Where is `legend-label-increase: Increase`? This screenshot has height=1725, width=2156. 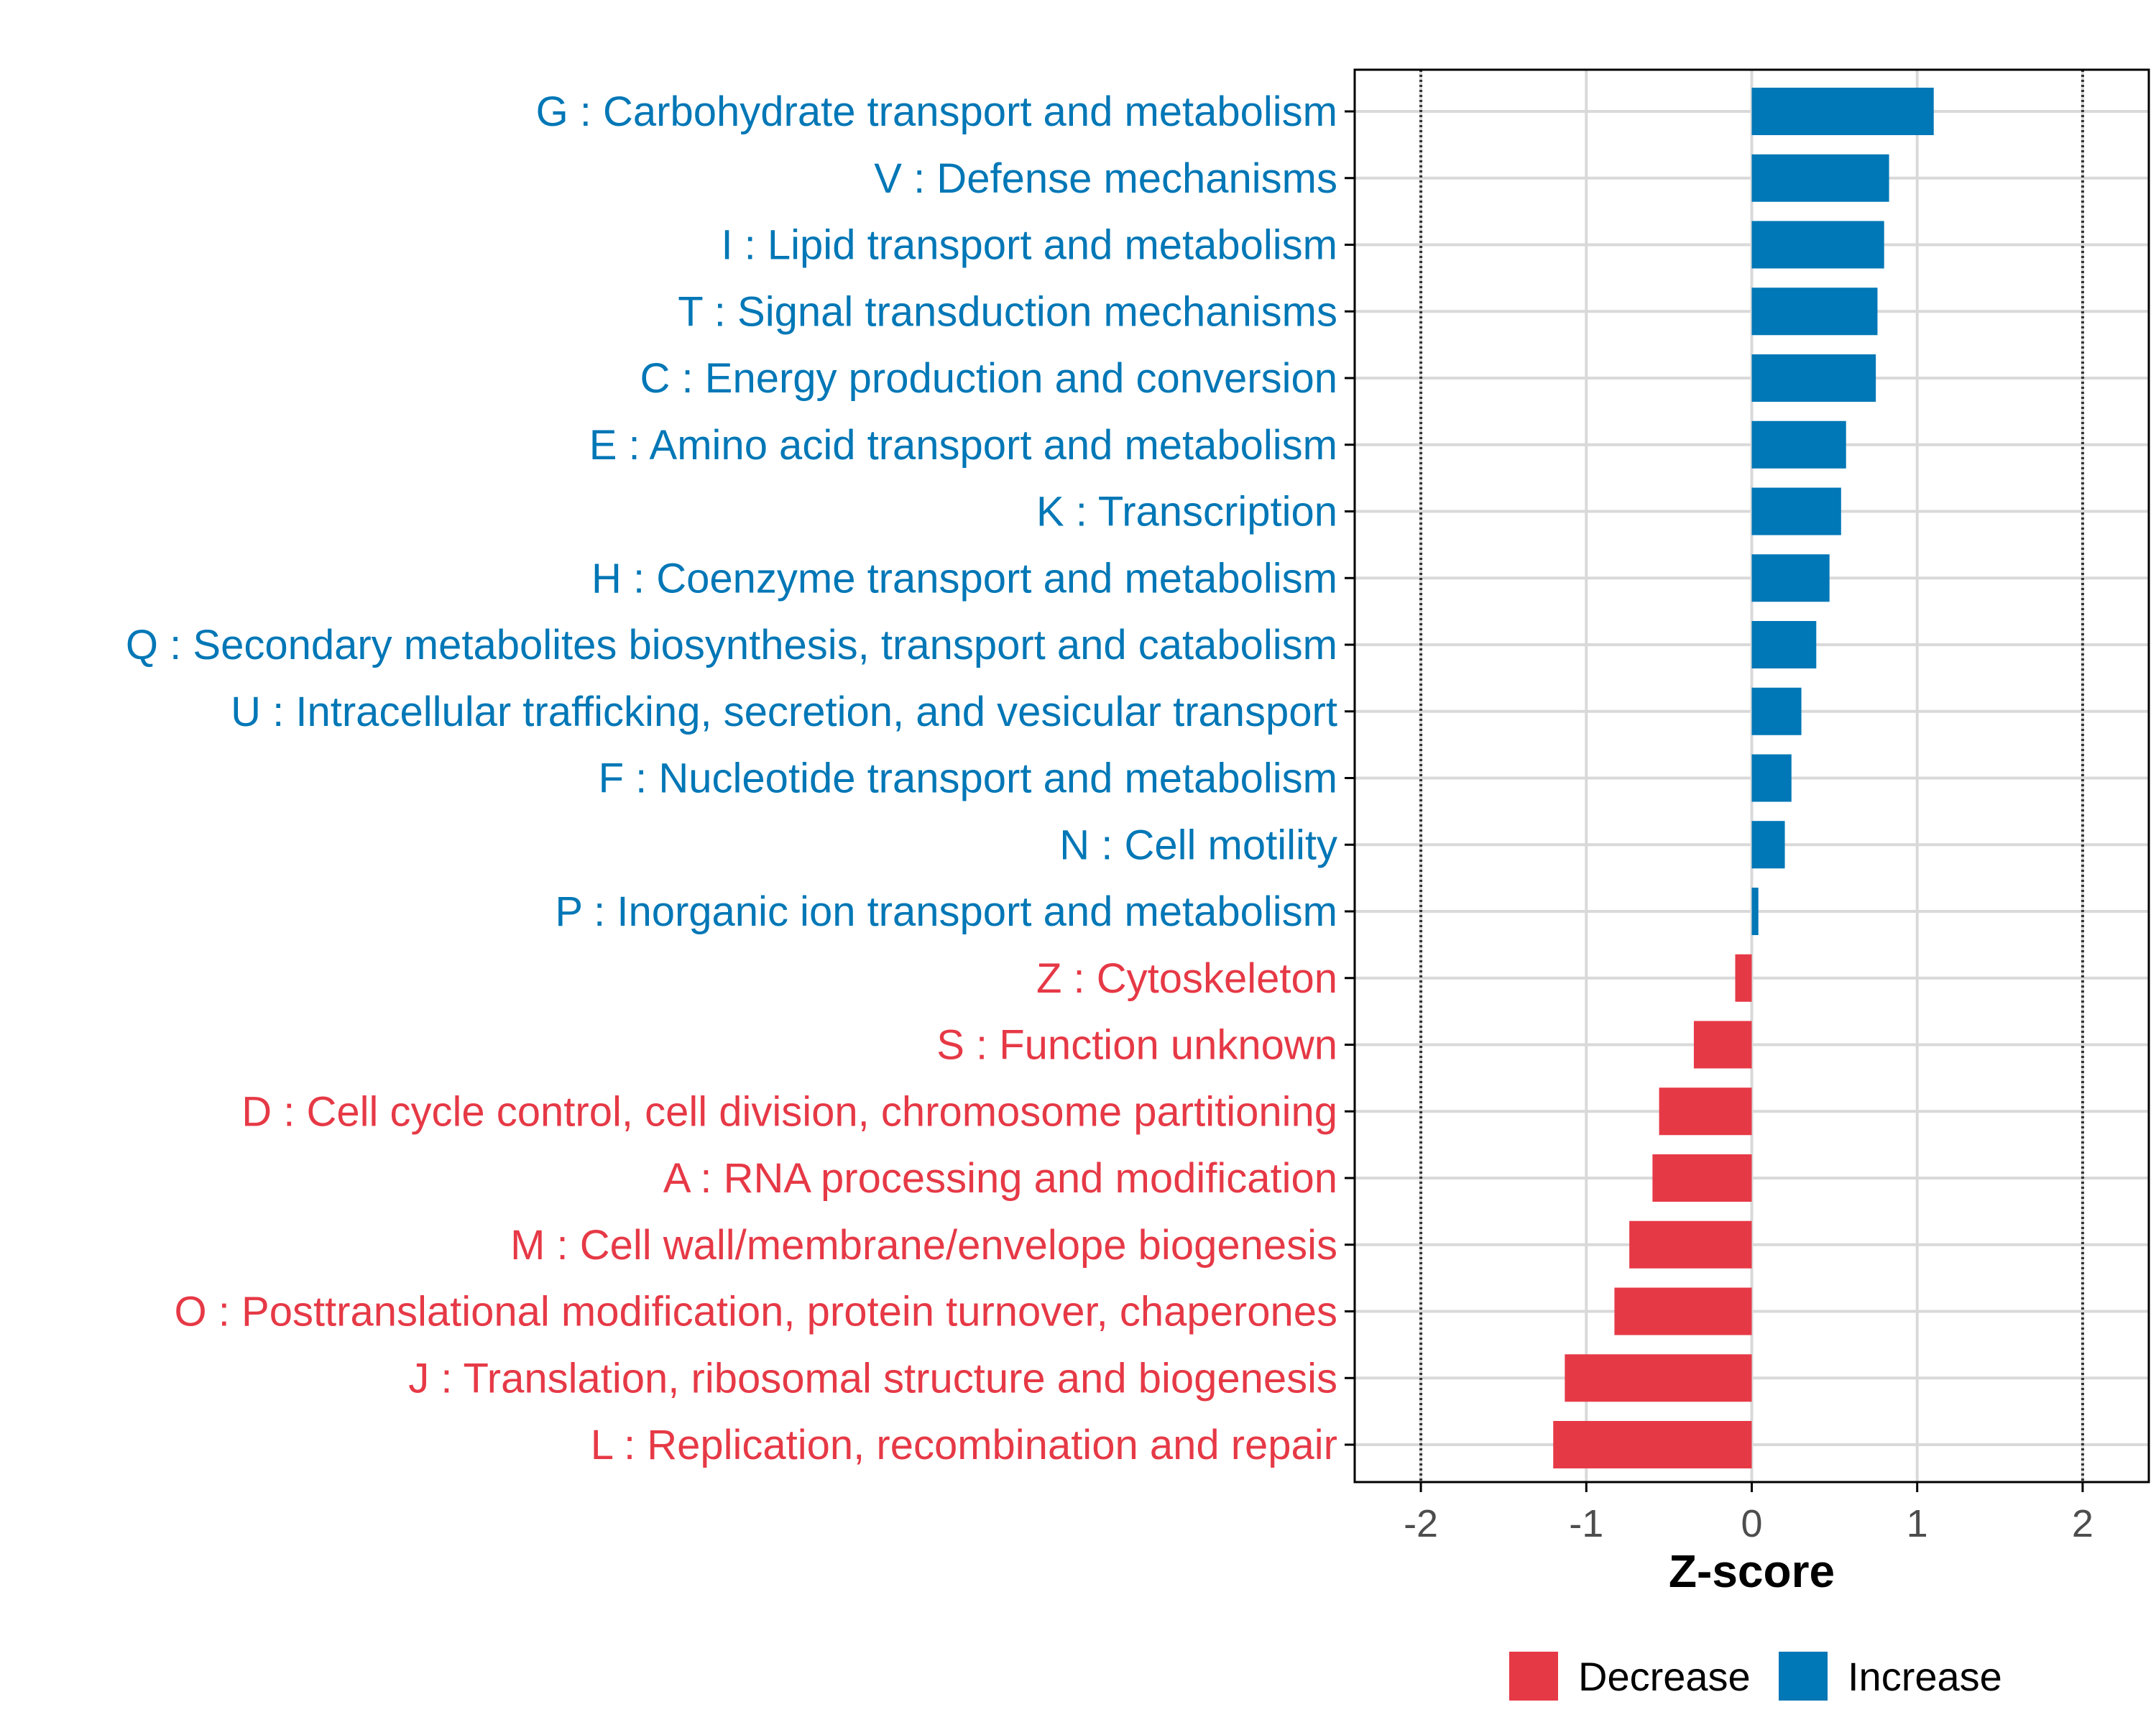 legend-label-increase: Increase is located at coordinates (1925, 1676).